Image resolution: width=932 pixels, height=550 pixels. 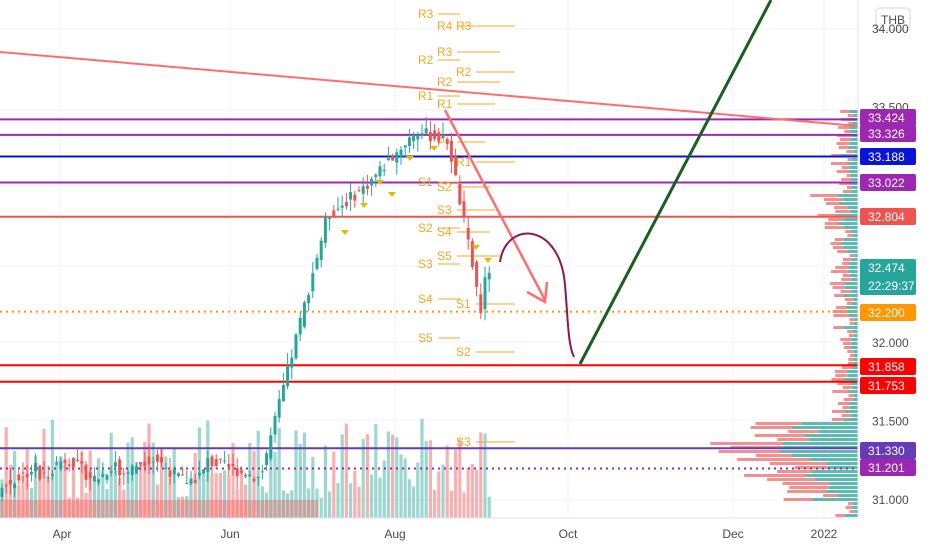 I want to click on countdown-label: 22:29:37, so click(x=891, y=286).